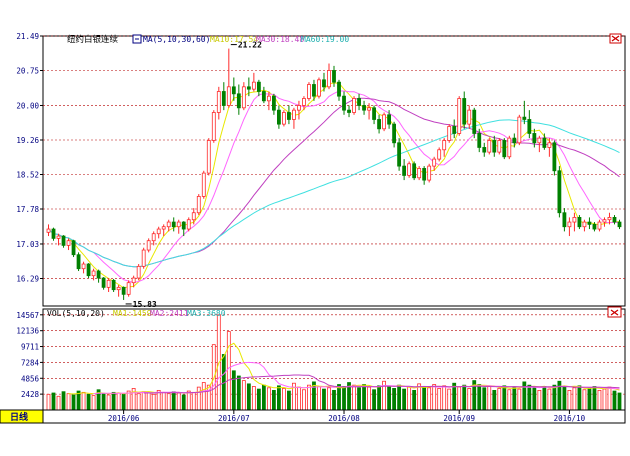 This screenshot has height=456, width=630. I want to click on period-tab: 日线, so click(22, 416).